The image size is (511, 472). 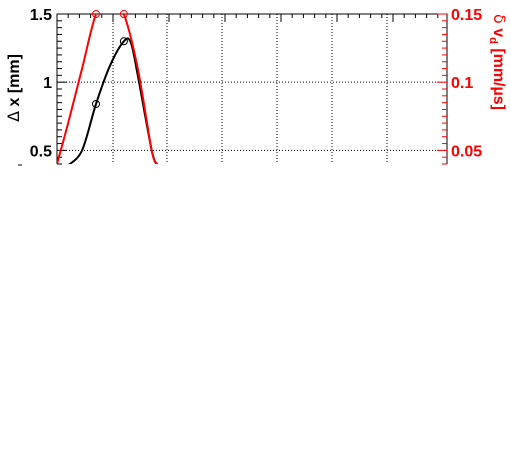 I want to click on series-1-line, so click(x=108, y=89).